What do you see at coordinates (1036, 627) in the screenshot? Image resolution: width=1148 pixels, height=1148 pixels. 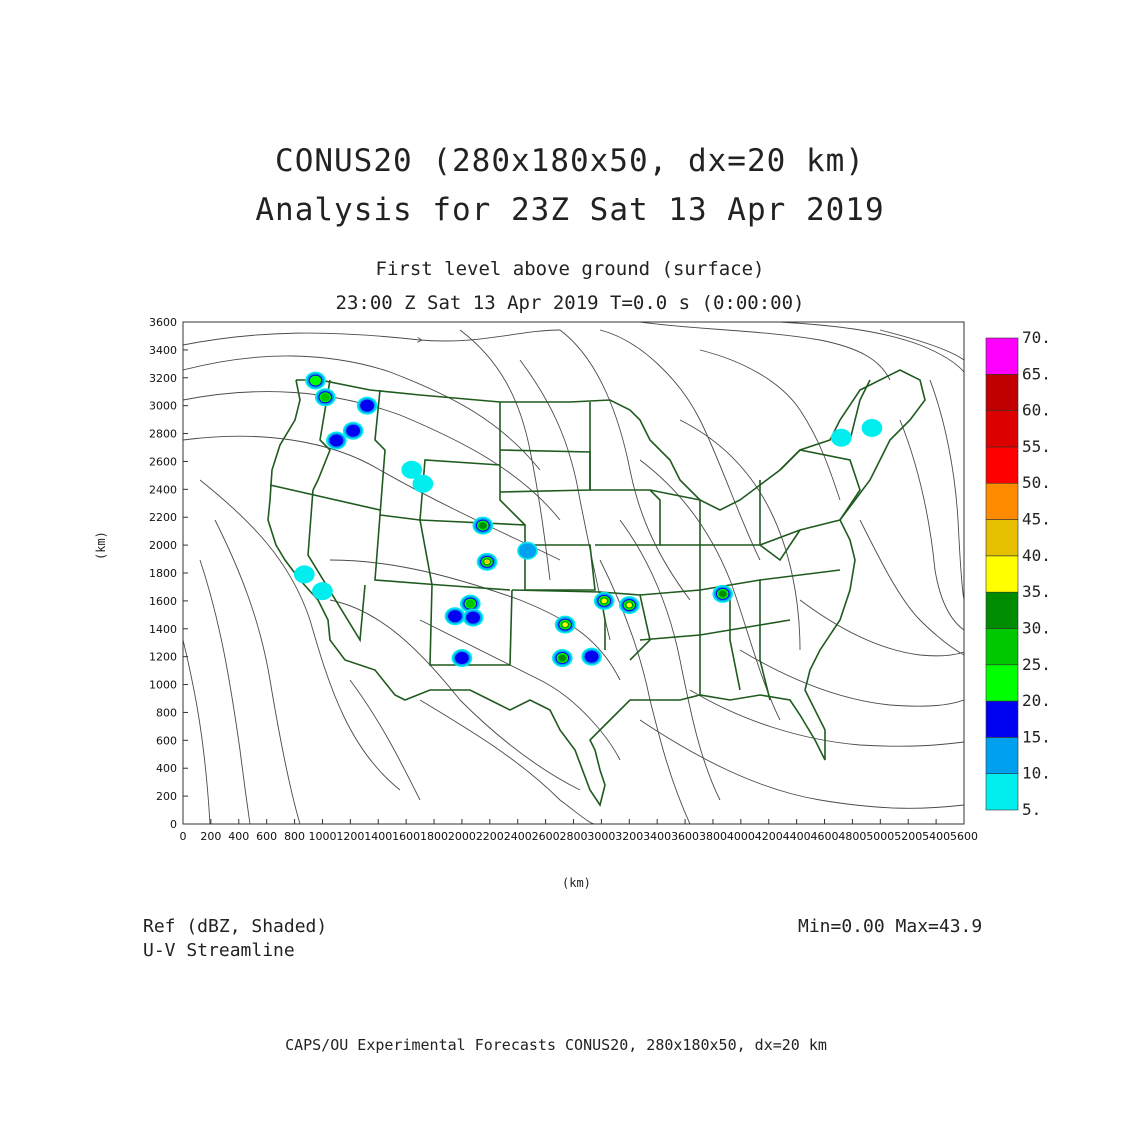 I see `colorbar-label: 30.` at bounding box center [1036, 627].